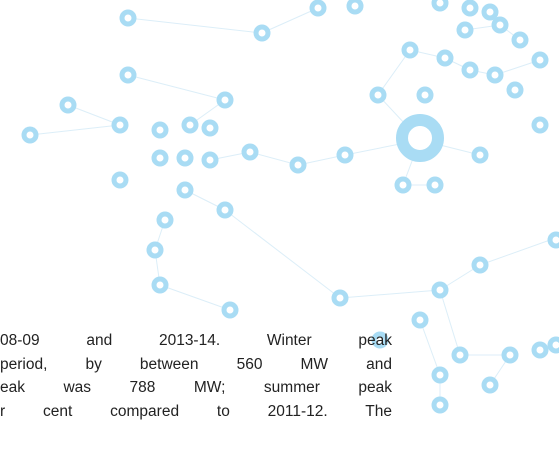 The width and height of the screenshot is (559, 450). I want to click on text-line: r cent compared to 2011-12. The, so click(196, 411).